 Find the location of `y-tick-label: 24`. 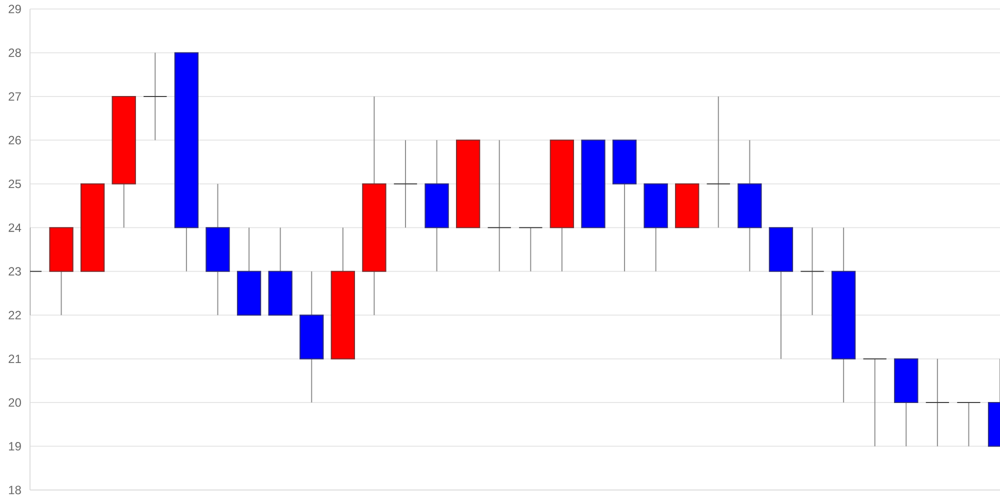

y-tick-label: 24 is located at coordinates (15, 227).